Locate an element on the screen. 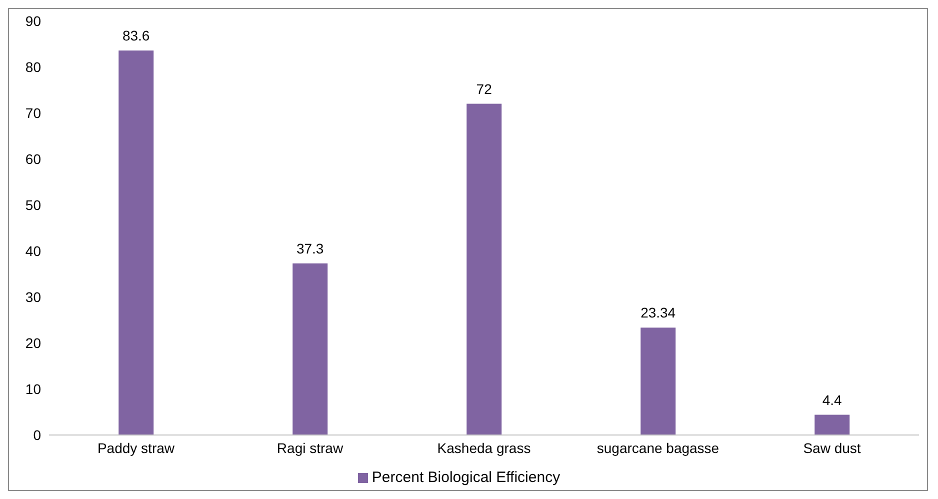 Image resolution: width=938 pixels, height=499 pixels. data-label: 83.6 is located at coordinates (136, 35).